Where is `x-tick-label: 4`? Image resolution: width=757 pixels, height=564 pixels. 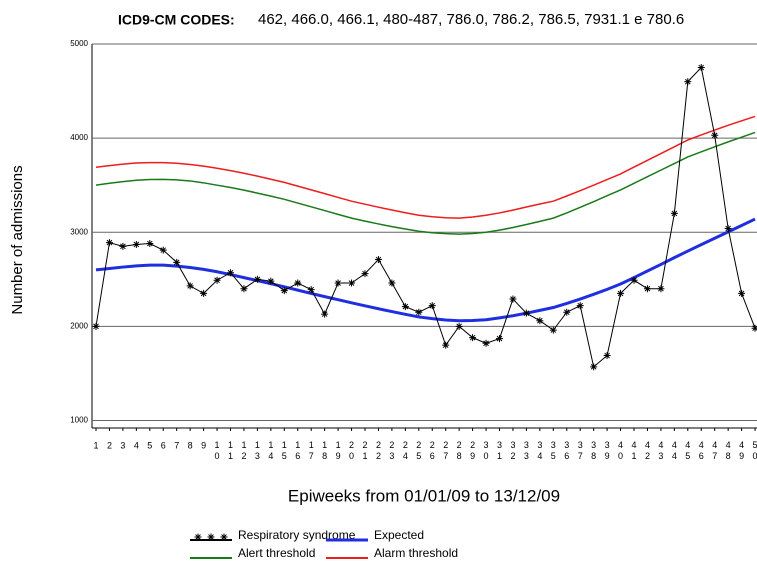 x-tick-label: 4 is located at coordinates (136, 445).